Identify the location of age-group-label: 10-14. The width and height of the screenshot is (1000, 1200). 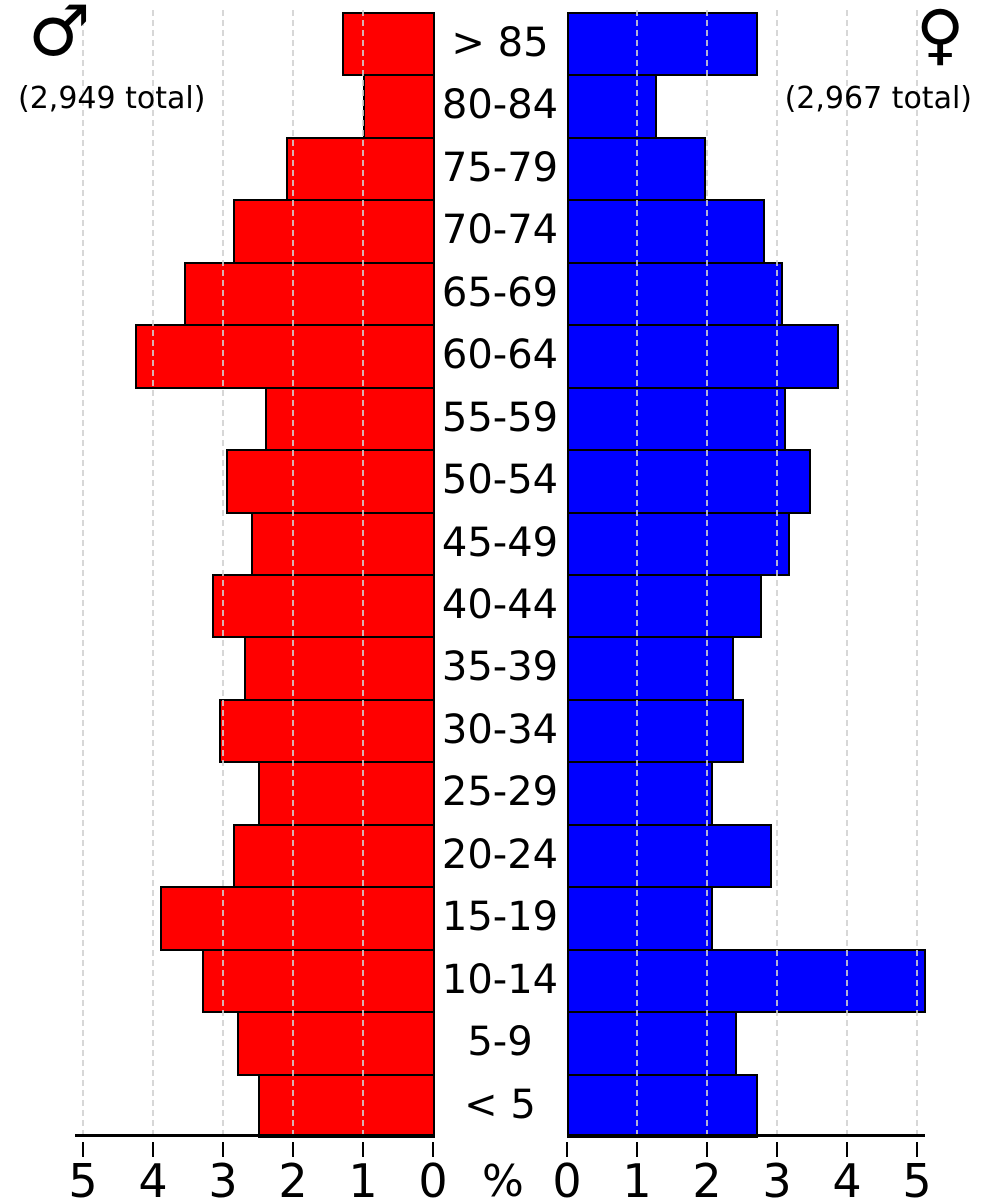
(500, 980).